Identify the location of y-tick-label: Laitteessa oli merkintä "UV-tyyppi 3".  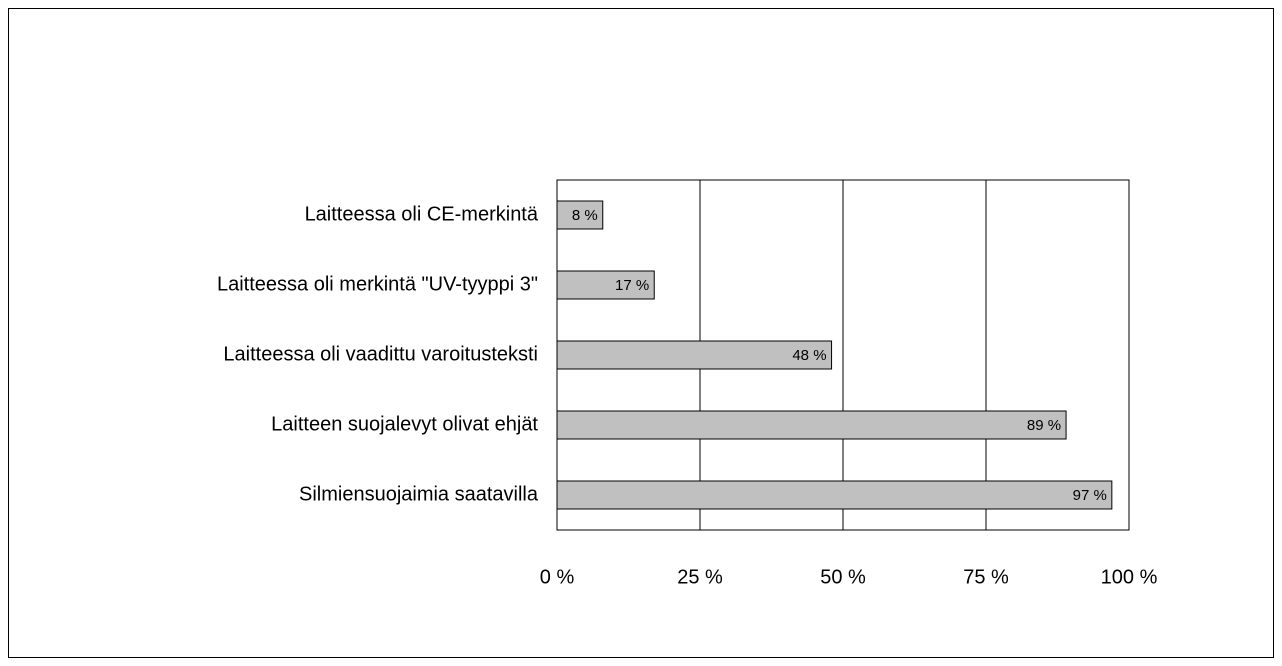
(377, 284).